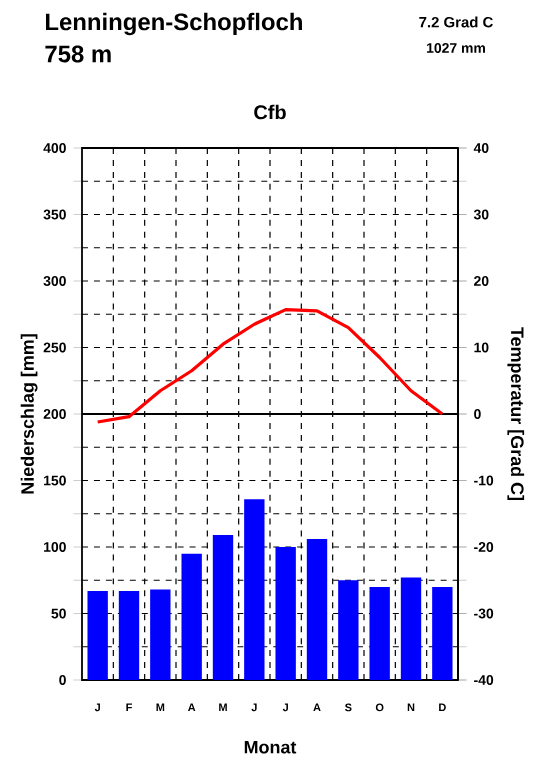 This screenshot has height=764, width=536. Describe the element at coordinates (173, 24) in the screenshot. I see `chart-title: Lenningen-Schopfloch` at that location.